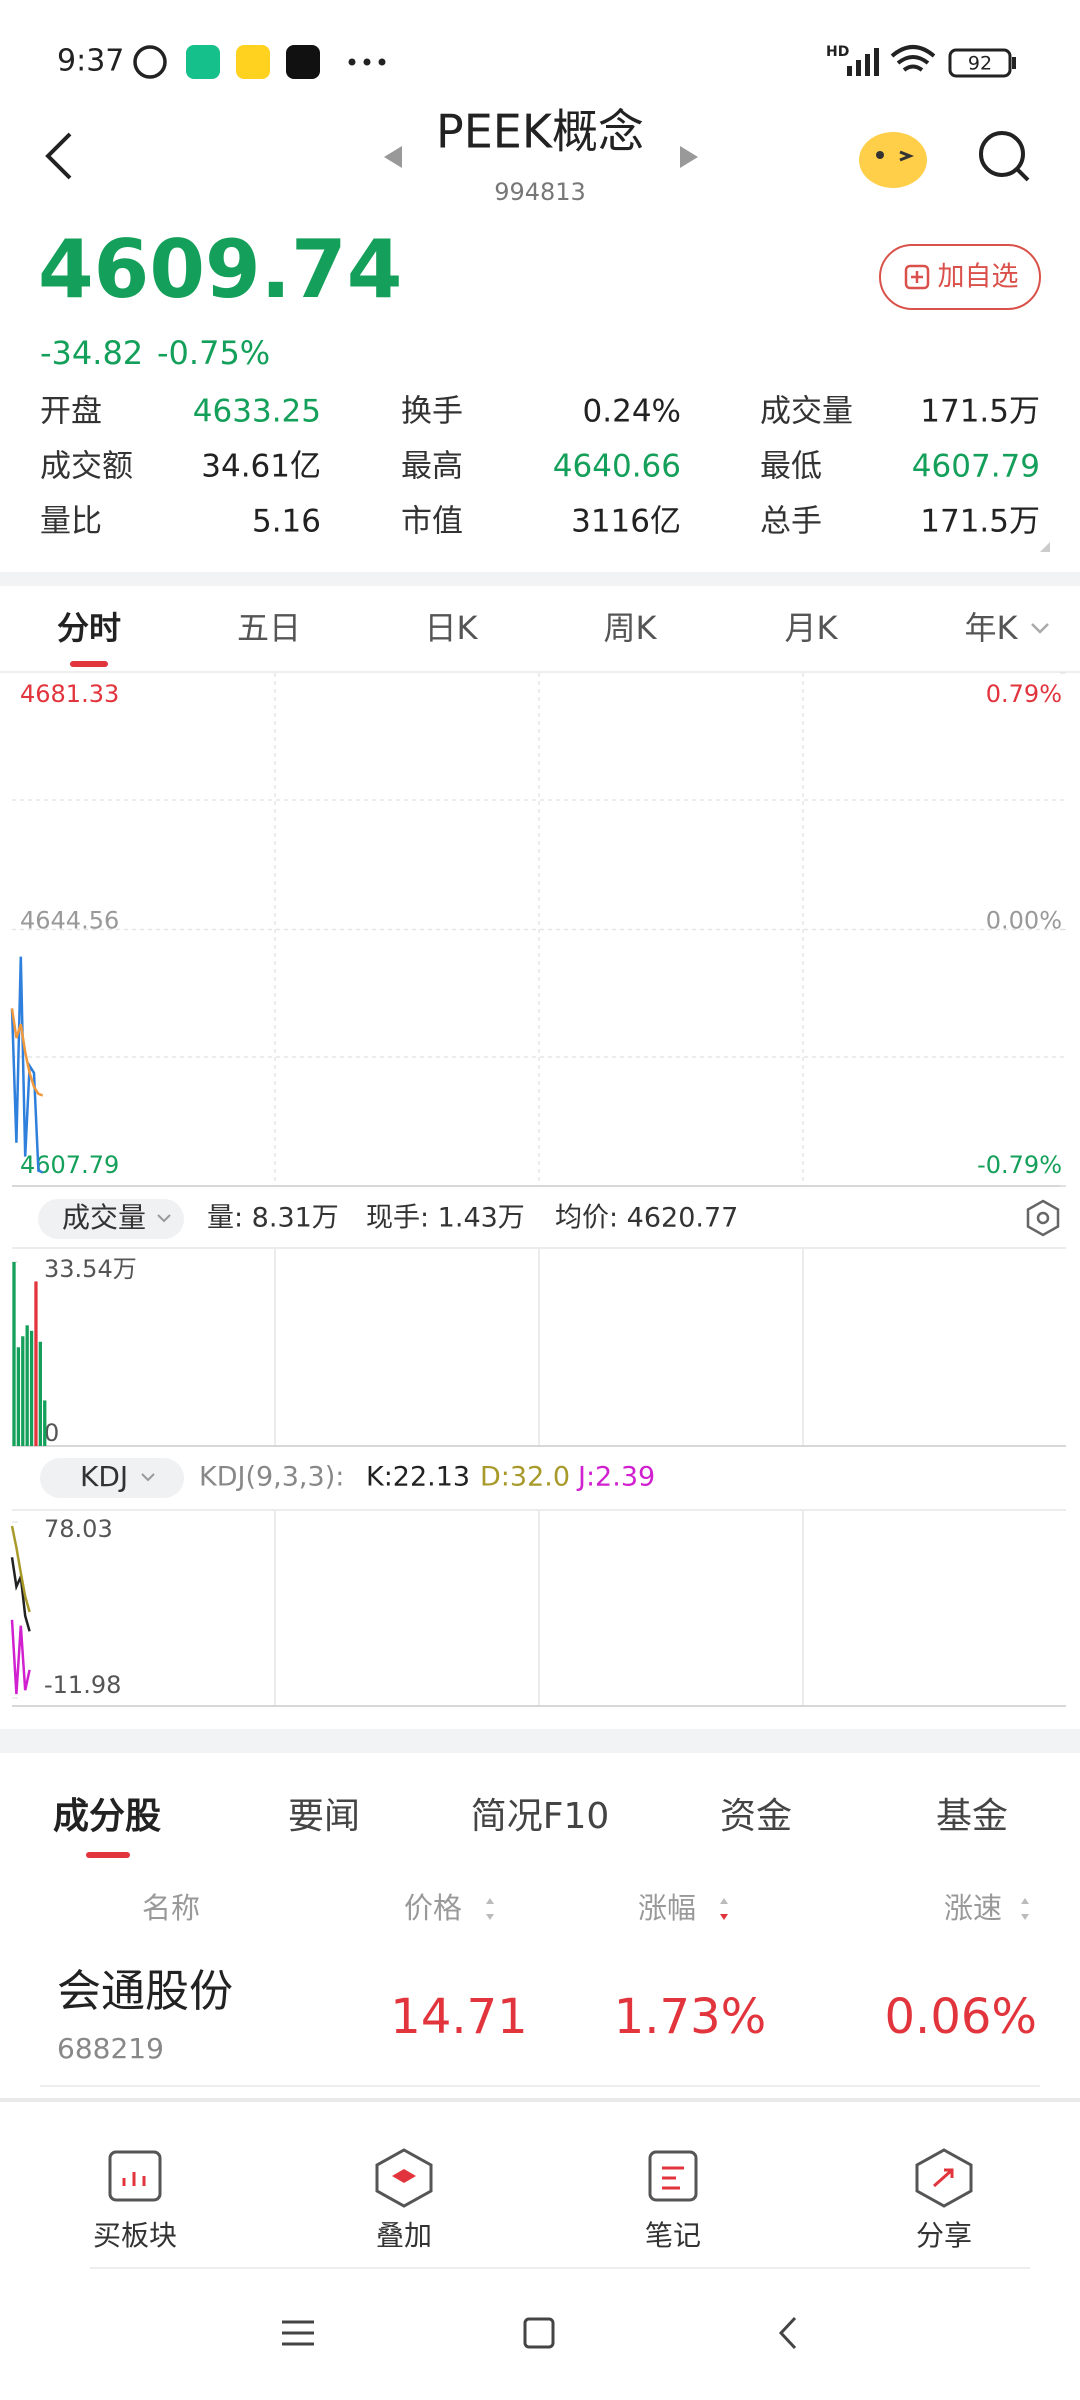 The image size is (1080, 2400). I want to click on toolbar-label: 叠加, so click(404, 2235).